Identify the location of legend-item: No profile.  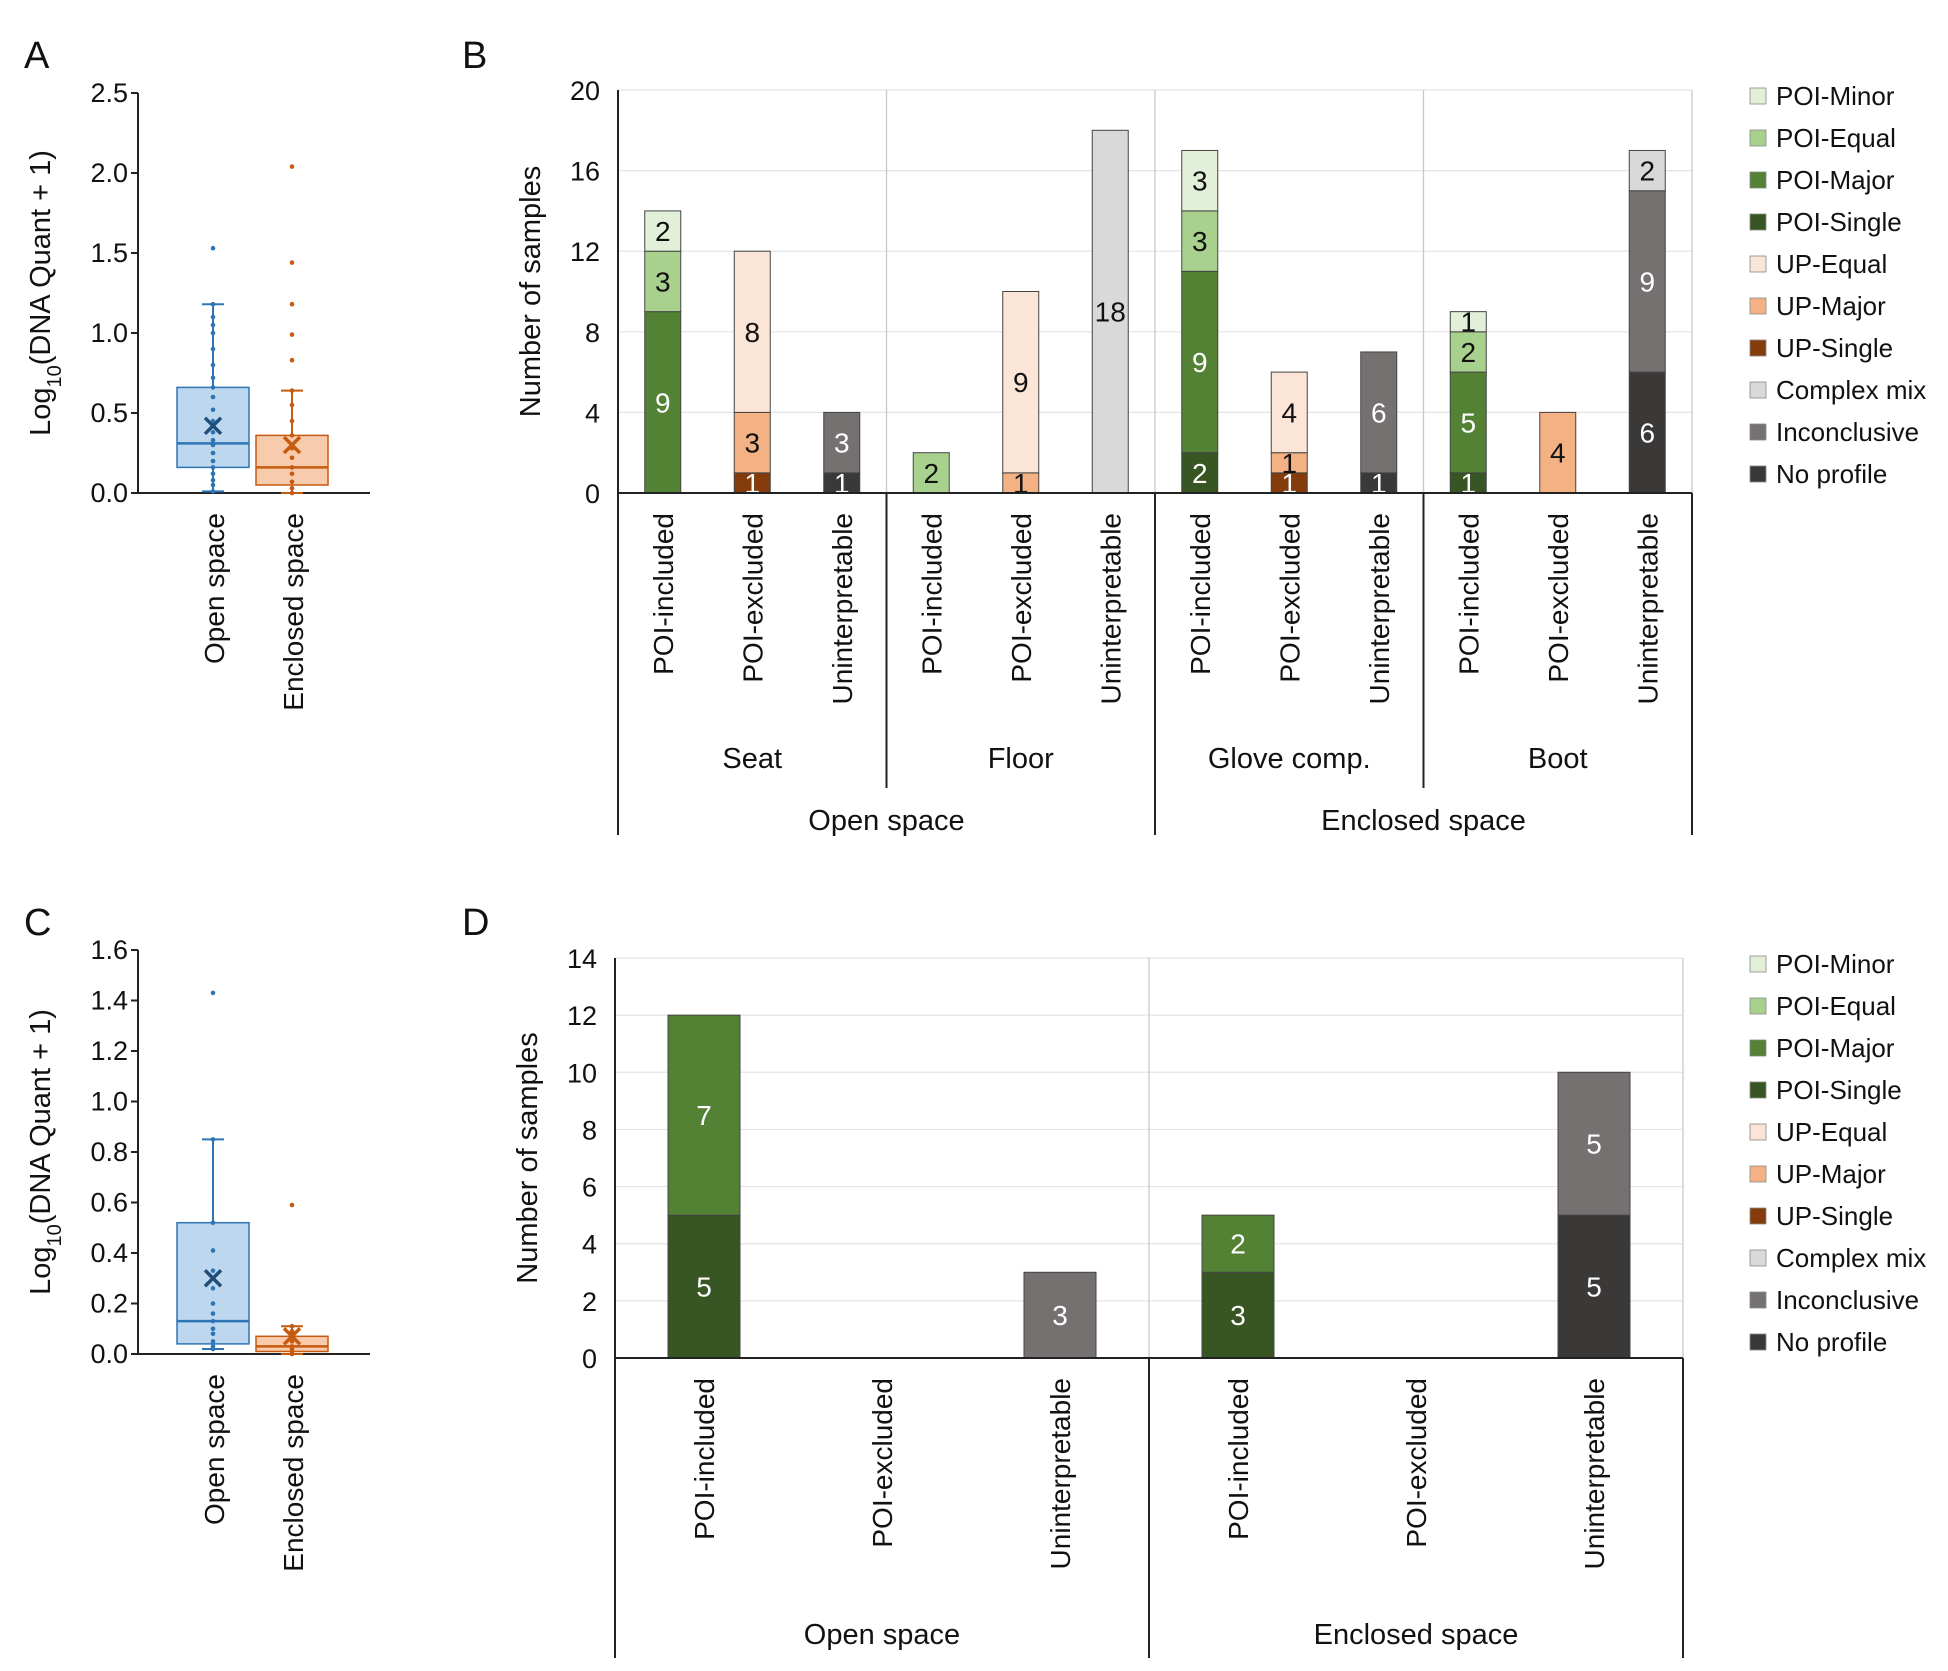
(1818, 1342).